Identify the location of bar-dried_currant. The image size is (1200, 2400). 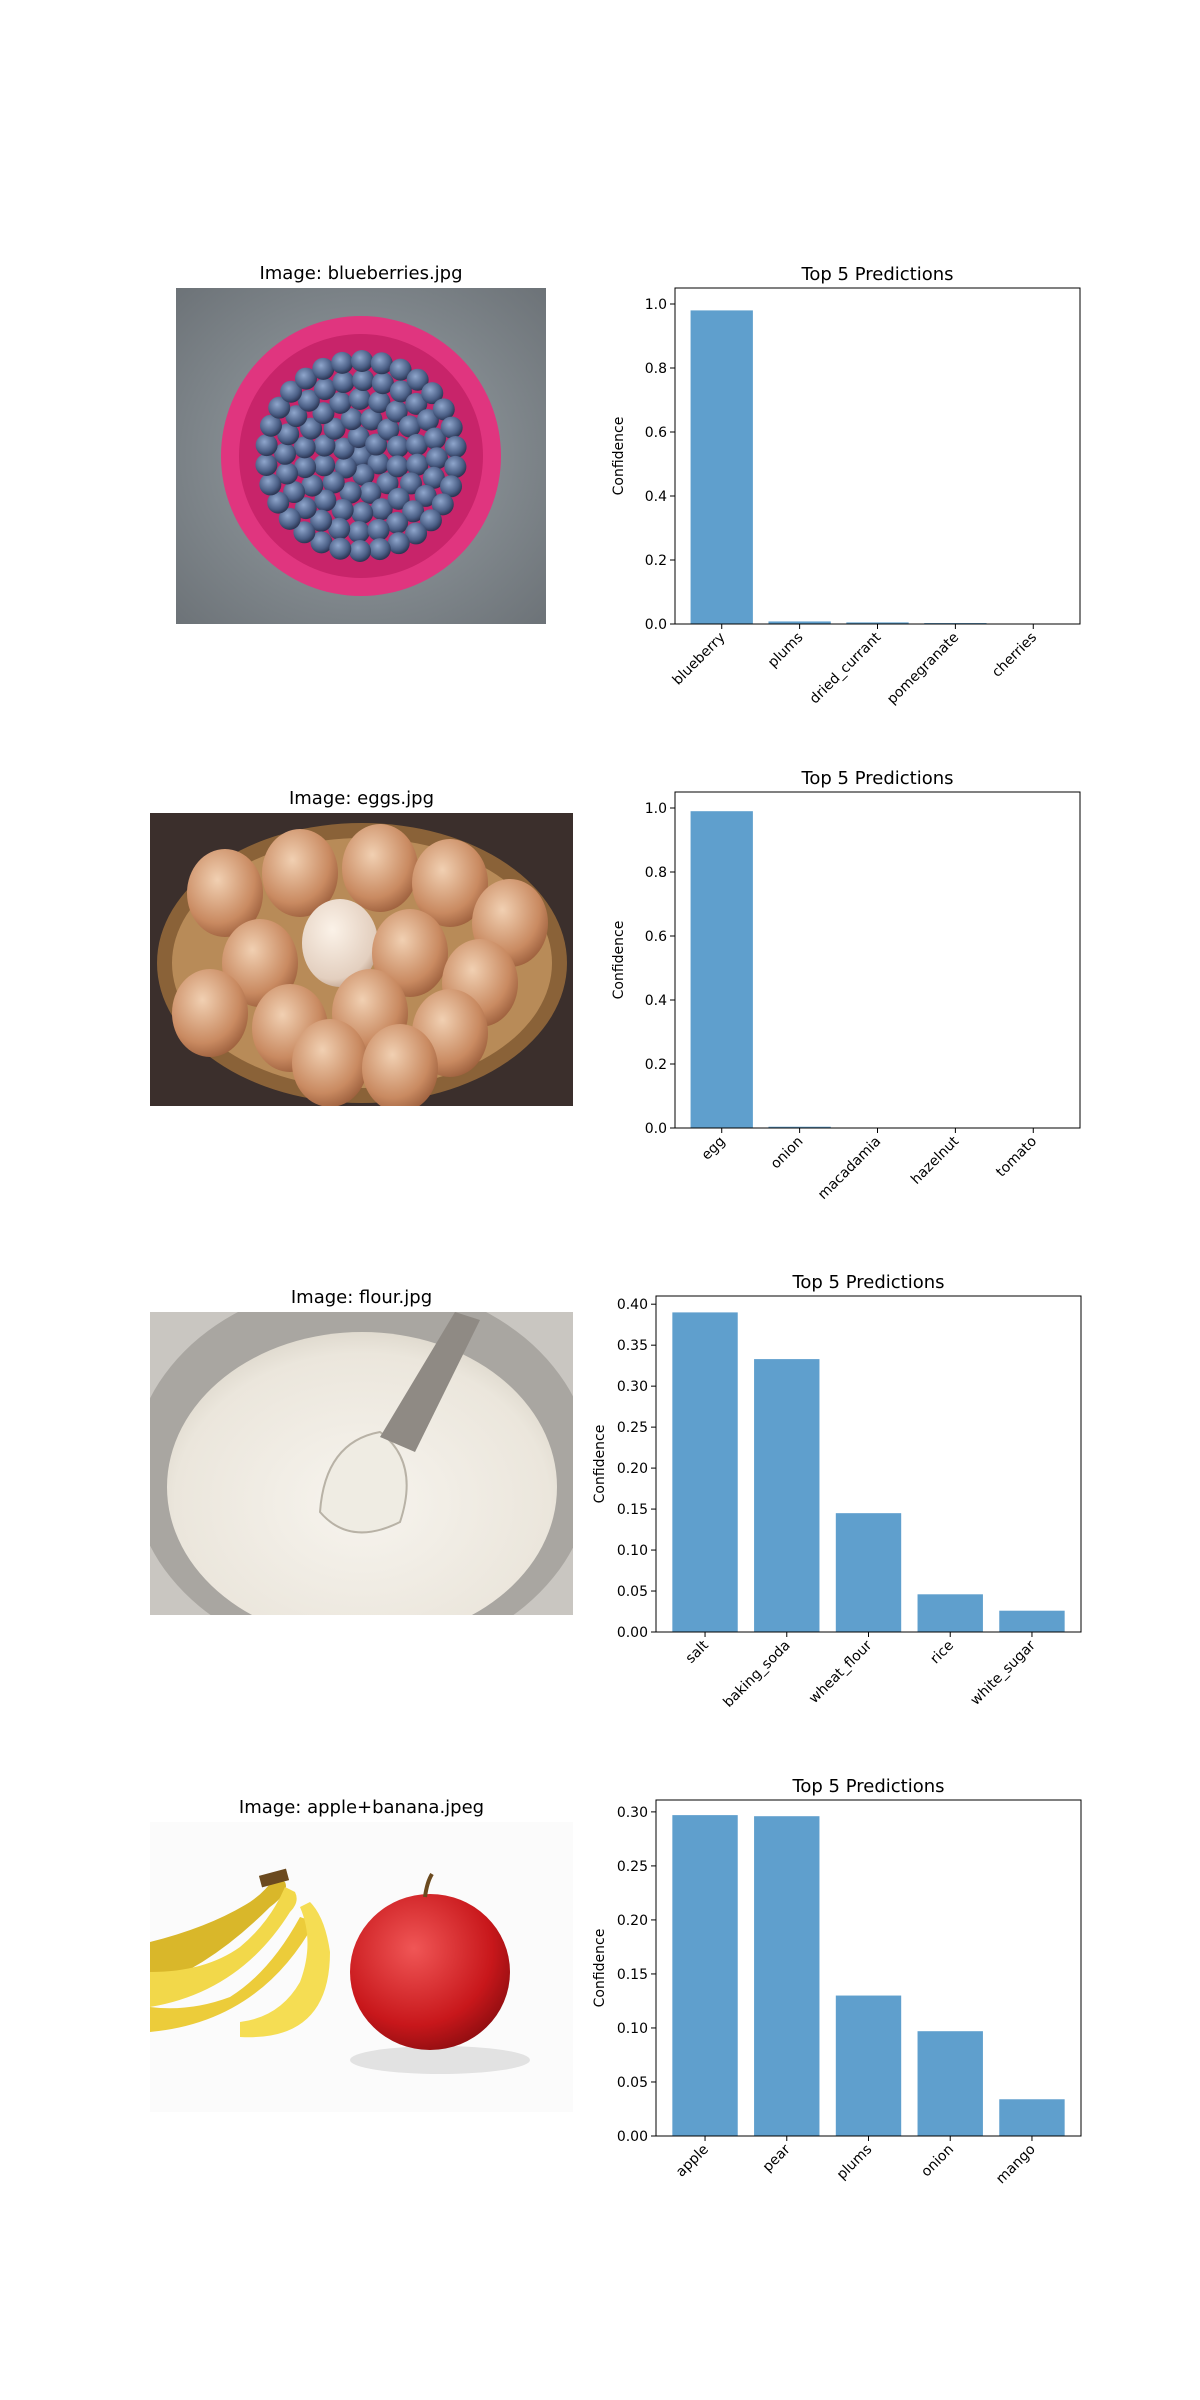
(877, 623).